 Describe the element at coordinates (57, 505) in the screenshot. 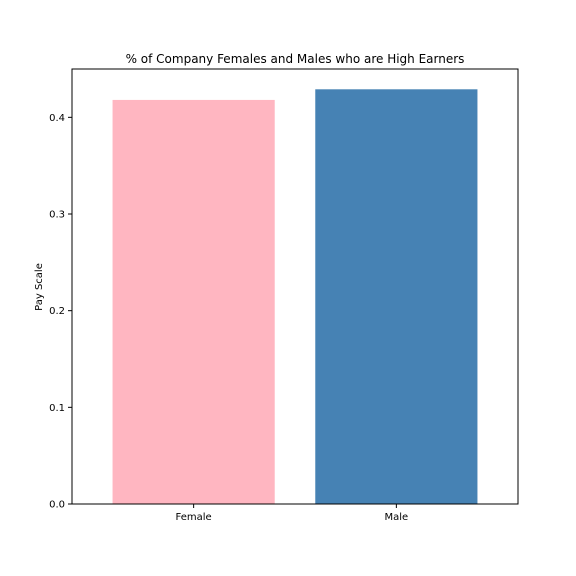

I see `y-tick-label: 0.0` at that location.